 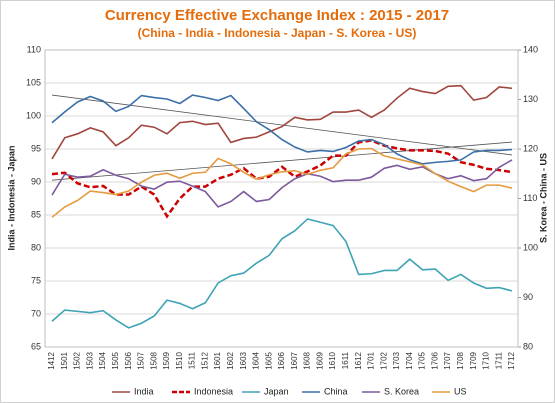 I want to click on x-tick-label: 1607, so click(x=294, y=360).